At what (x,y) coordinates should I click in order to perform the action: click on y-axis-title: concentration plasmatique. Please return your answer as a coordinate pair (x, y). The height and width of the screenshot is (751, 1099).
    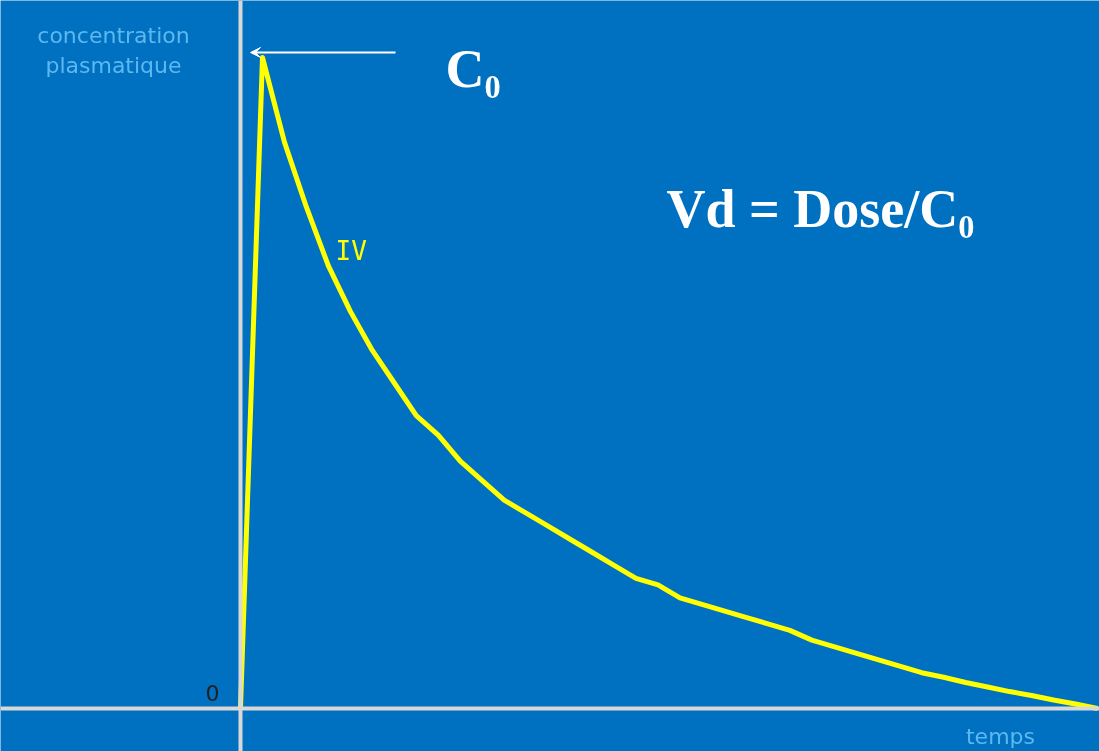
    Looking at the image, I should click on (113, 50).